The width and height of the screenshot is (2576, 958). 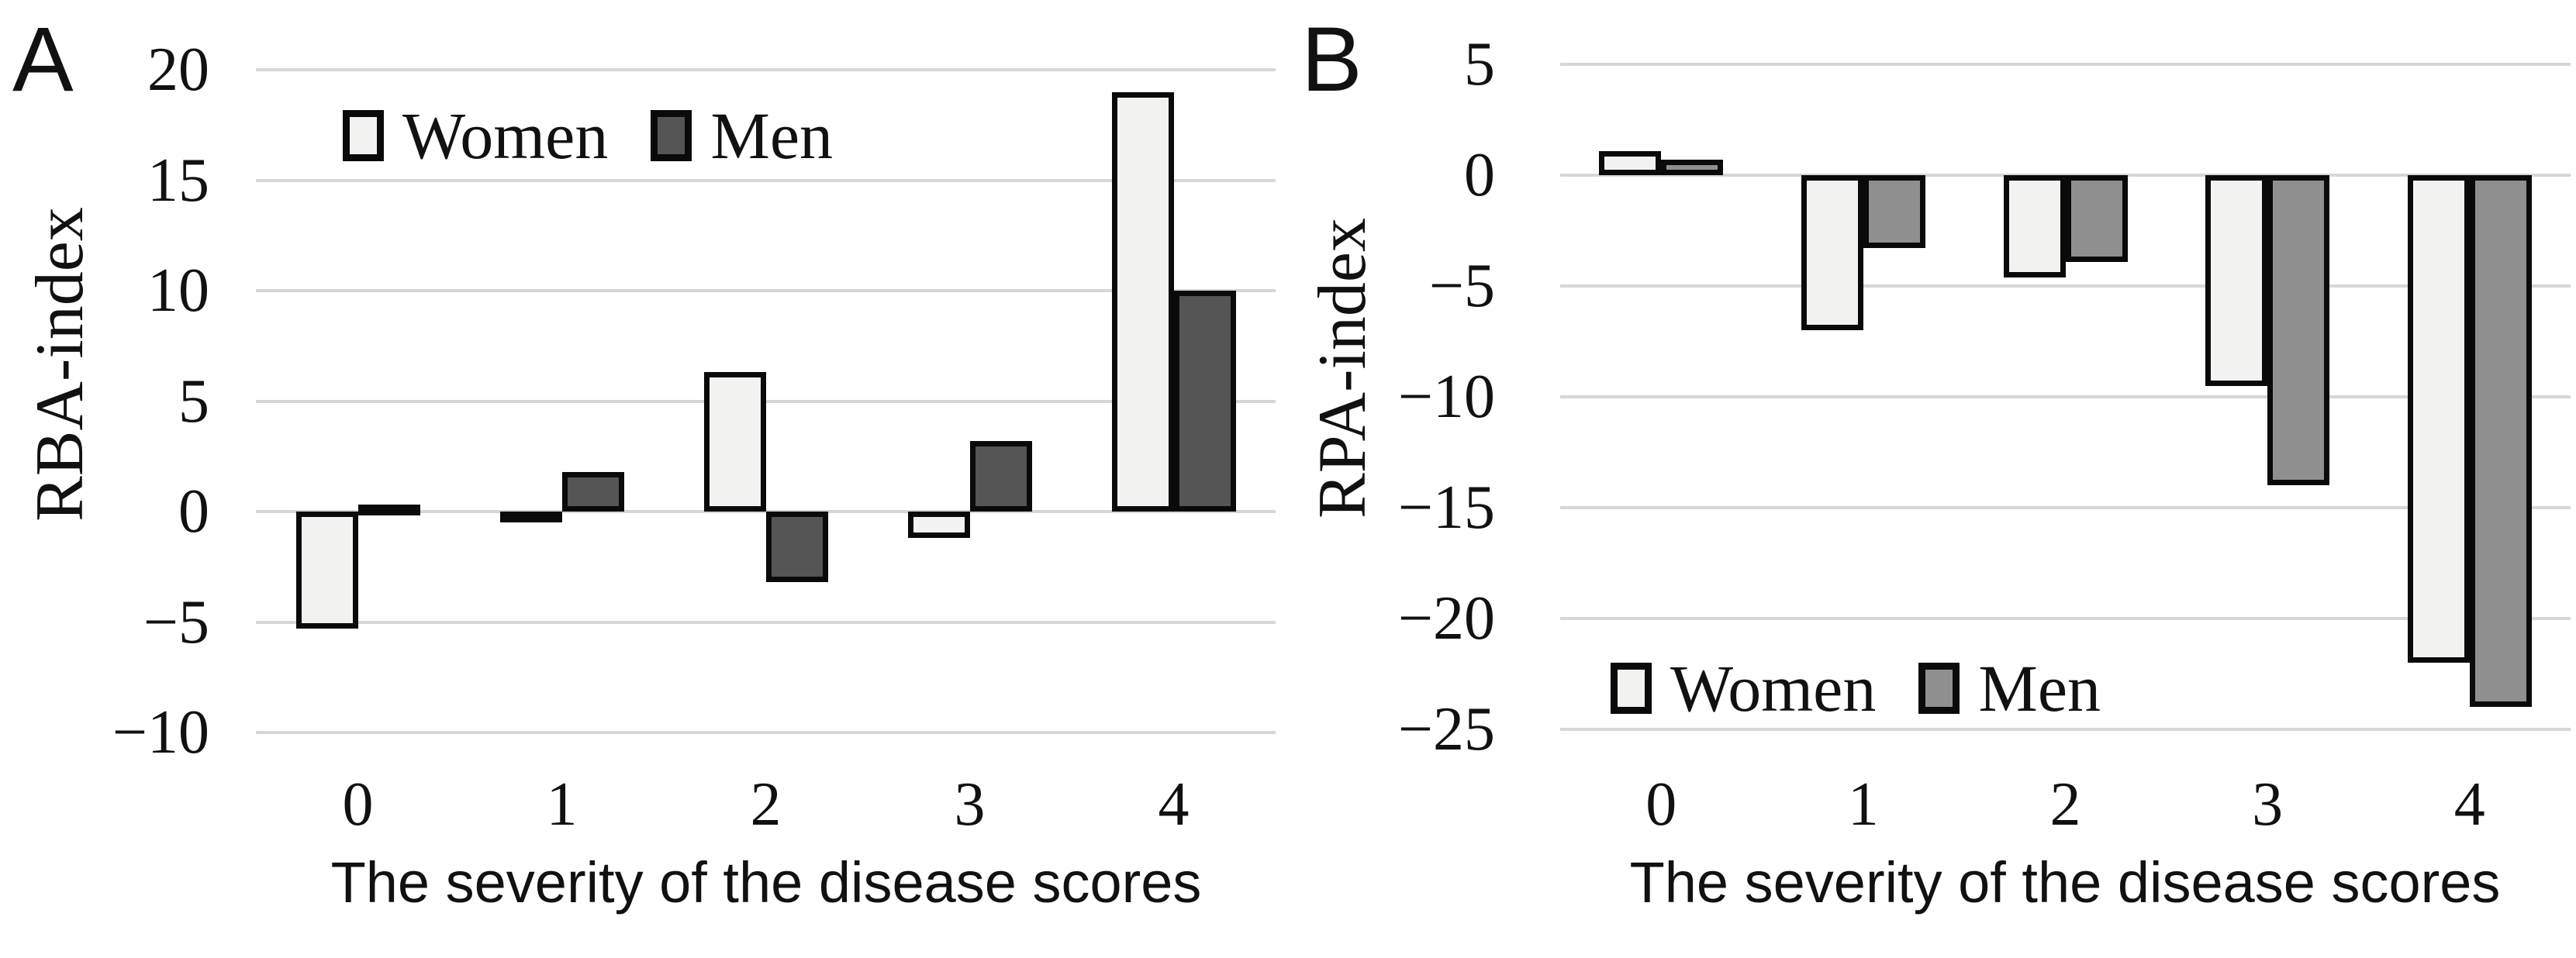 What do you see at coordinates (2065, 618) in the screenshot?
I see `gridline--20` at bounding box center [2065, 618].